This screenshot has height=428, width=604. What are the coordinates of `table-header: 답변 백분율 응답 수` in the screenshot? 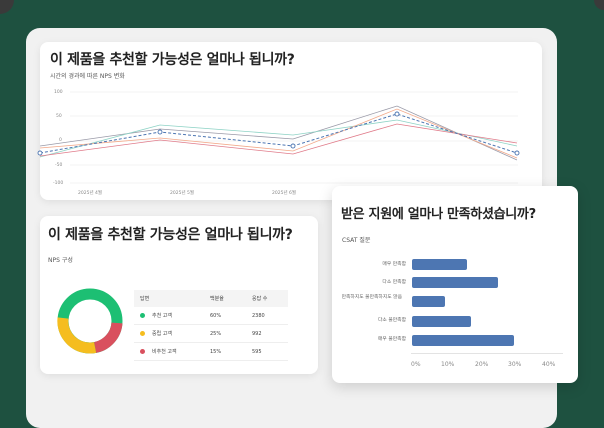 It's located at (211, 298).